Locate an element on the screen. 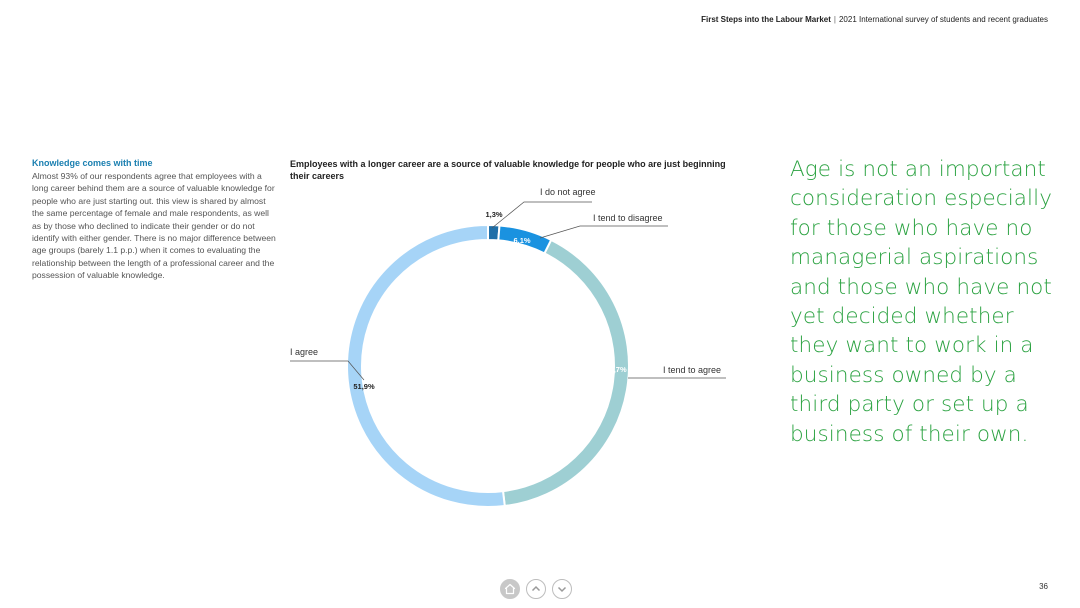 The image size is (1080, 608). next-page-button is located at coordinates (562, 589).